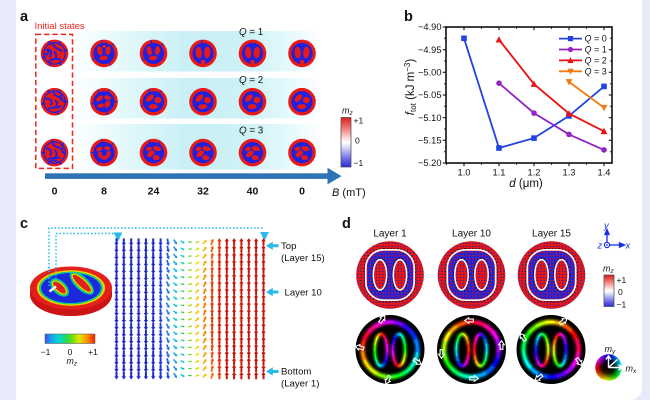 This screenshot has height=400, width=650. I want to click on svg-text: y, so click(606, 226).